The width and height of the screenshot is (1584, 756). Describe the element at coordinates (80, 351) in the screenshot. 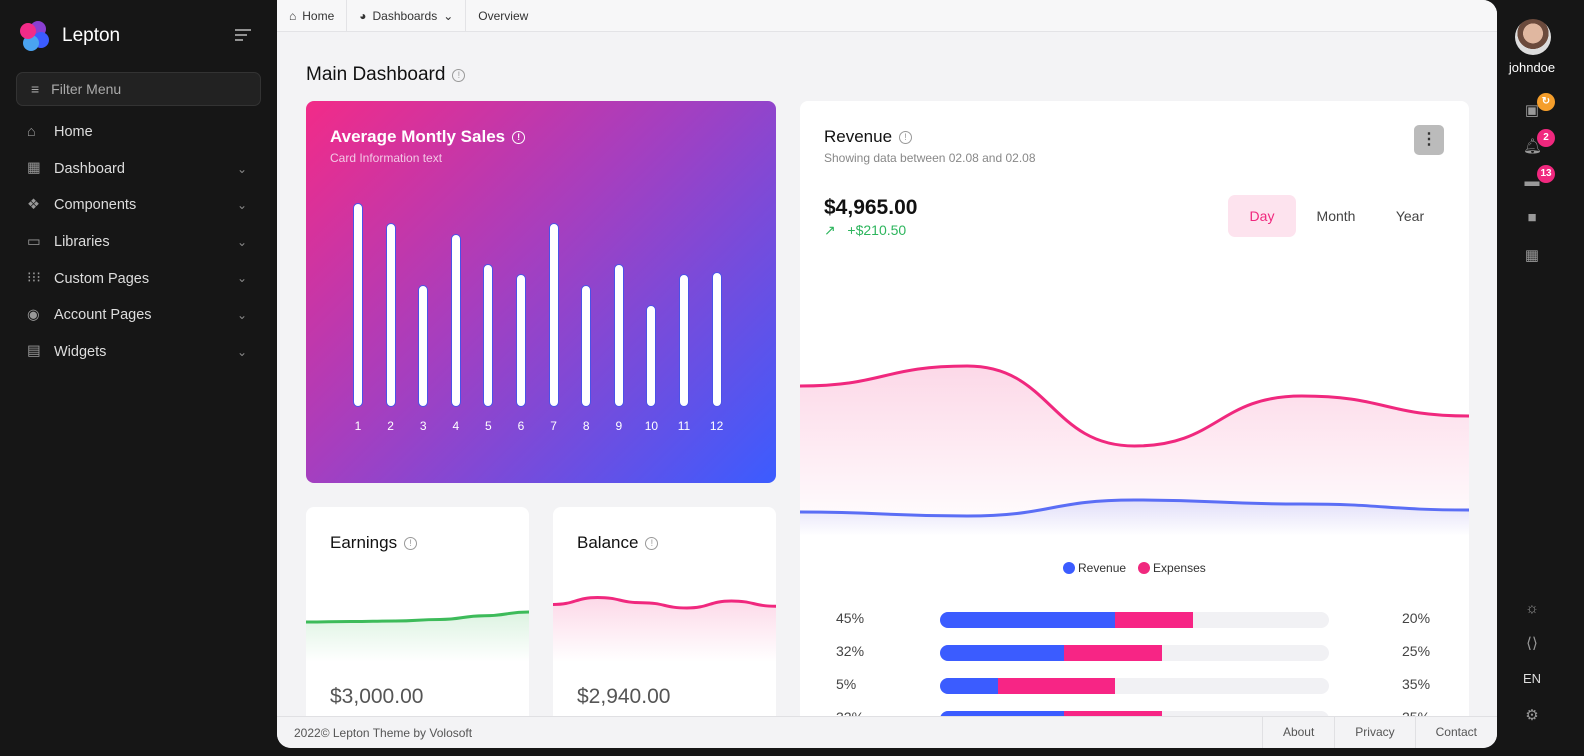

I see `sidebar-item-label: Widgets` at that location.